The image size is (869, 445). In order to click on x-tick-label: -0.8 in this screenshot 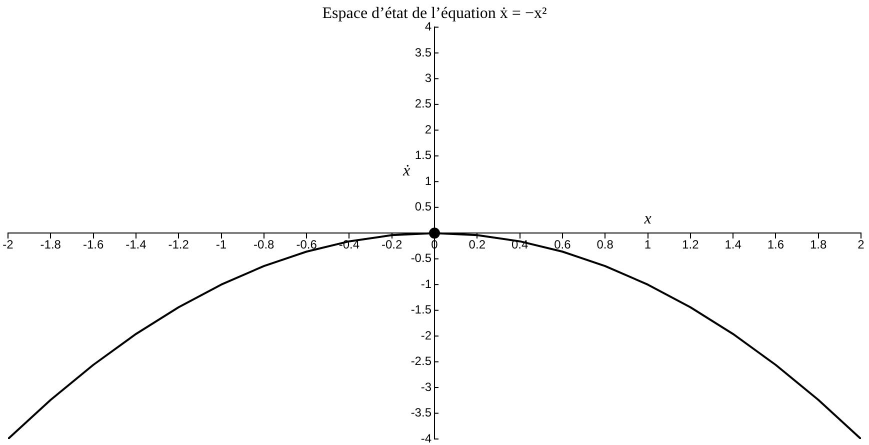, I will do `click(264, 245)`.